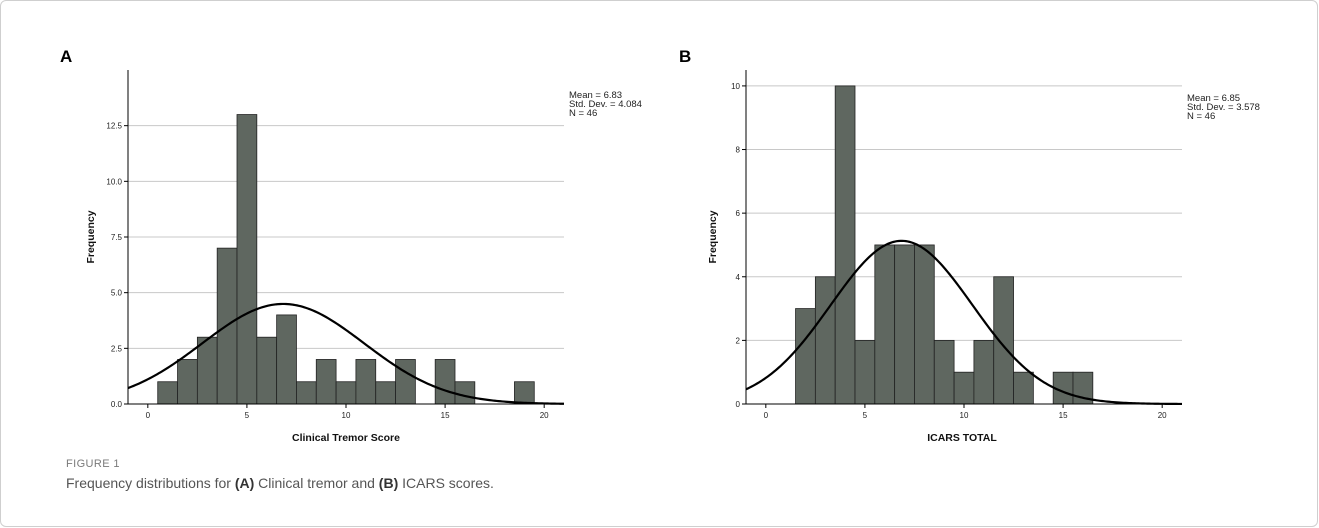 The height and width of the screenshot is (528, 1319). I want to click on a-x-tick-labels: 0 5 10 15 20, so click(348, 415).